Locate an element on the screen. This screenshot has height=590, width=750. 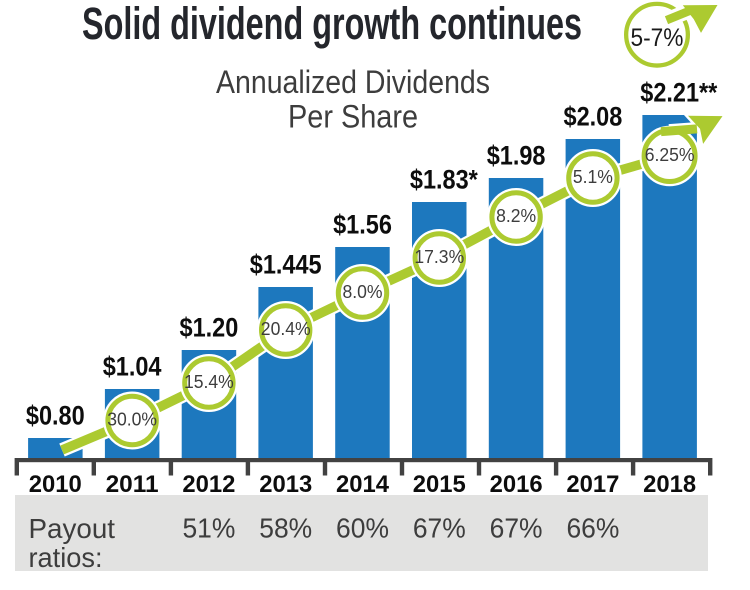
svg-text: 30.0% is located at coordinates (132, 420).